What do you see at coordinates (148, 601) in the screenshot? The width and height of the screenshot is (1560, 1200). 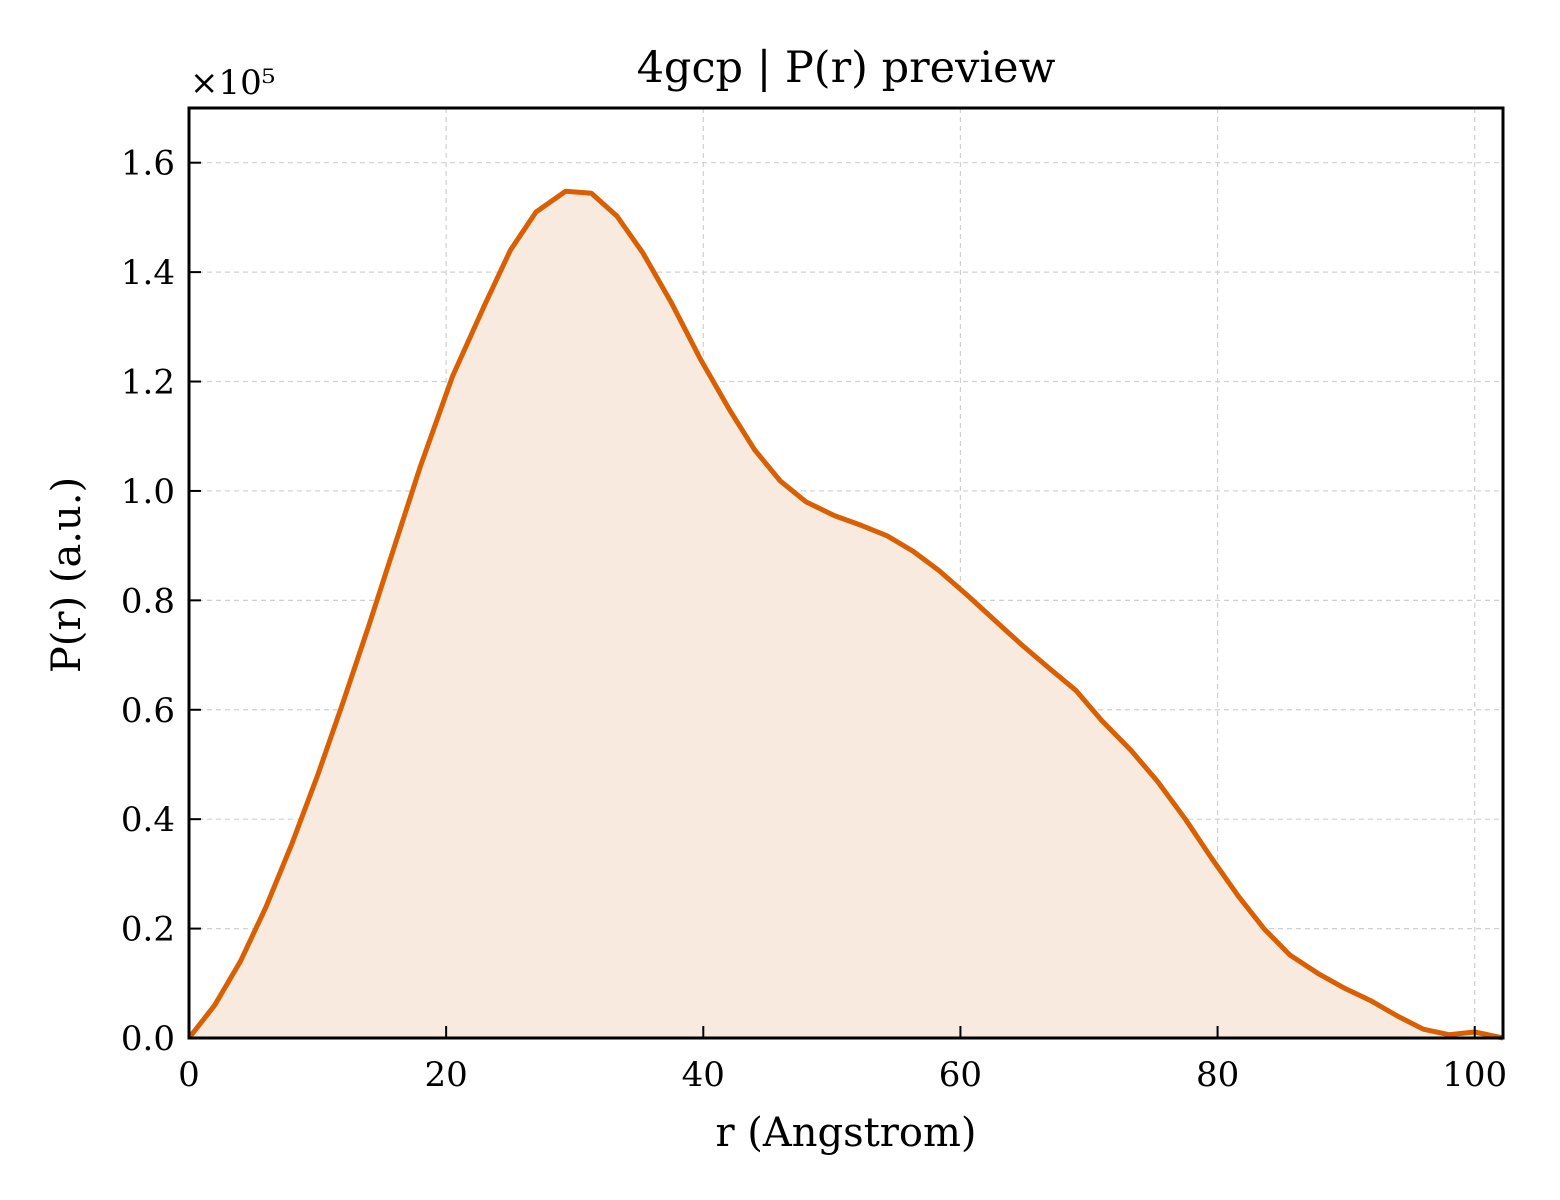 I see `y-tick-label: 0.8` at bounding box center [148, 601].